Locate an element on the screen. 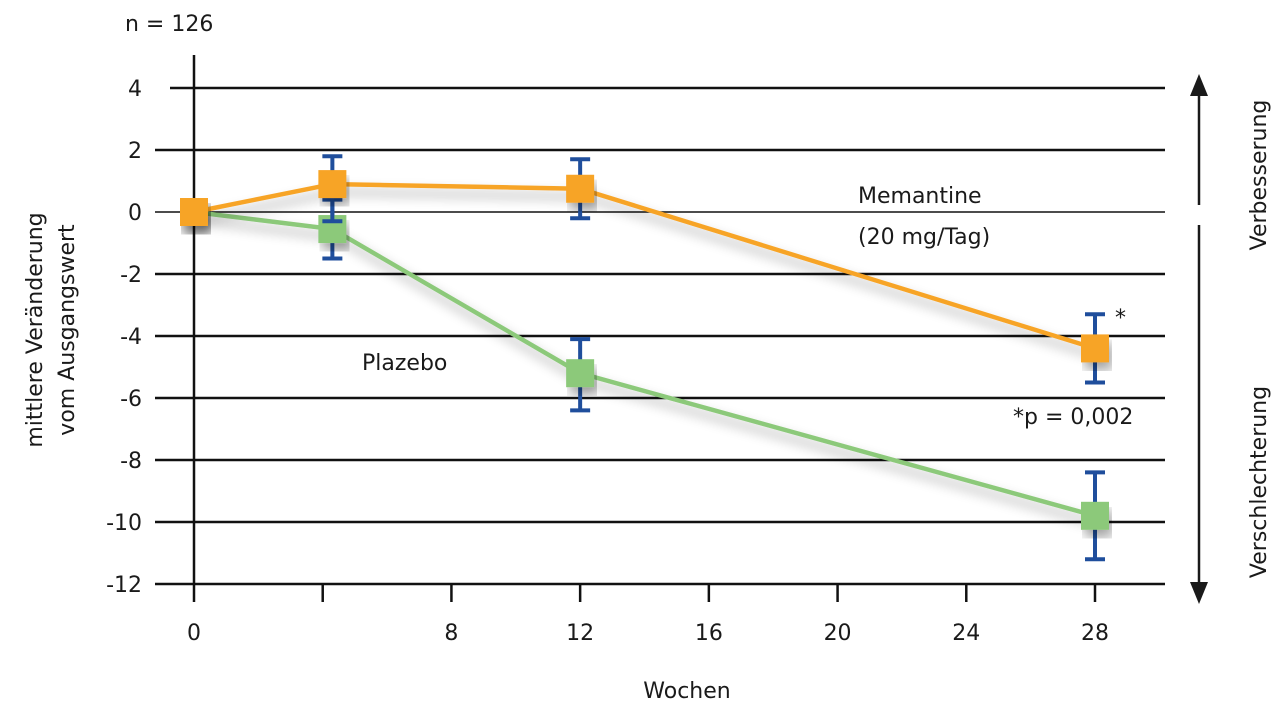  x-tick-label-12: 12 is located at coordinates (580, 633).